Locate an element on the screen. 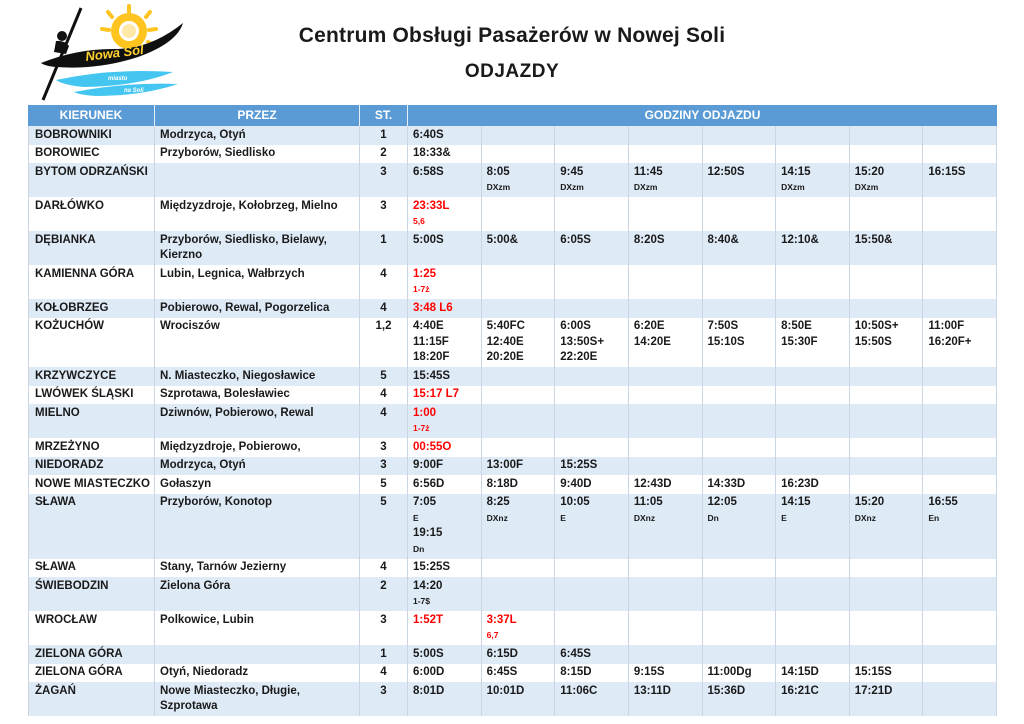  time-cell: 8:40& is located at coordinates (740, 248).